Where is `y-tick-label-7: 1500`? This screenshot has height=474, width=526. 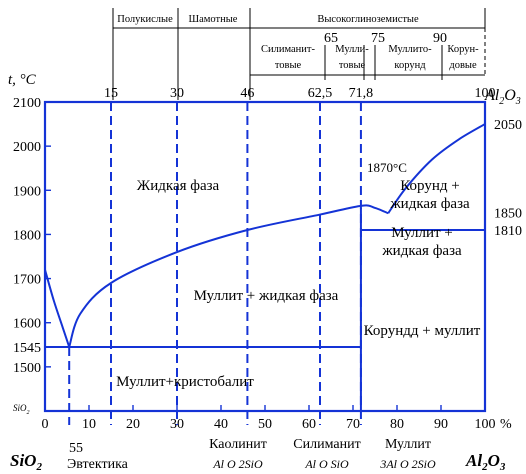 y-tick-label-7: 1500 is located at coordinates (27, 368).